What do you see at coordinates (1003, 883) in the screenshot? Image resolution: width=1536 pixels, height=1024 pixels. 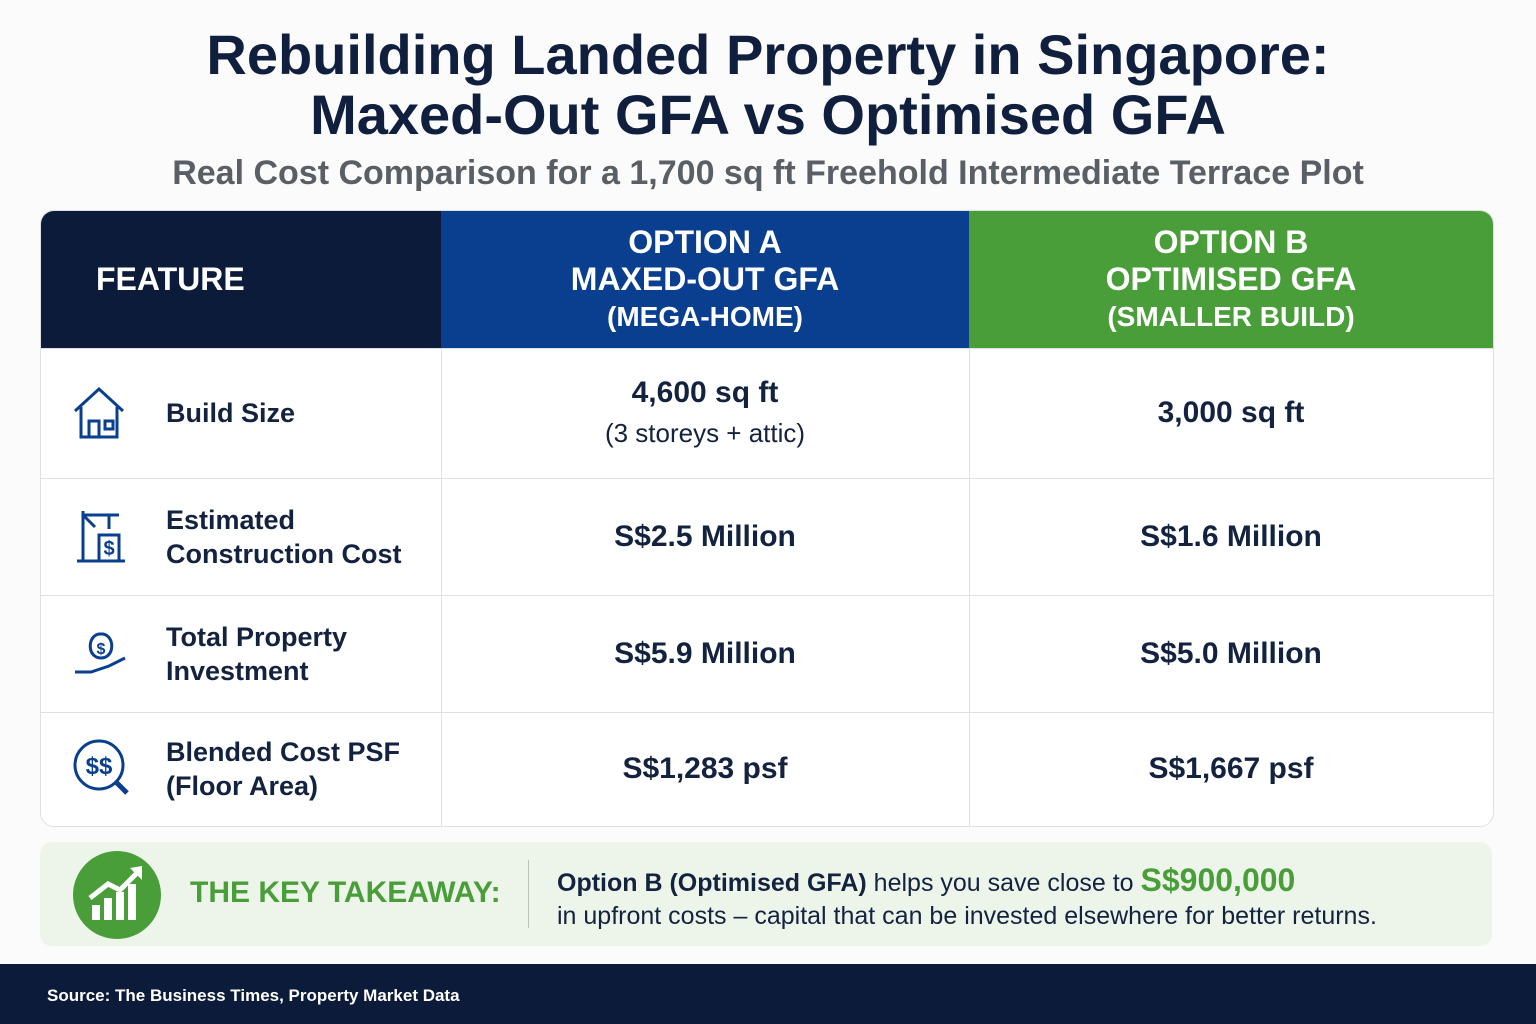 I see `takeaway-text: helps you save close to` at bounding box center [1003, 883].